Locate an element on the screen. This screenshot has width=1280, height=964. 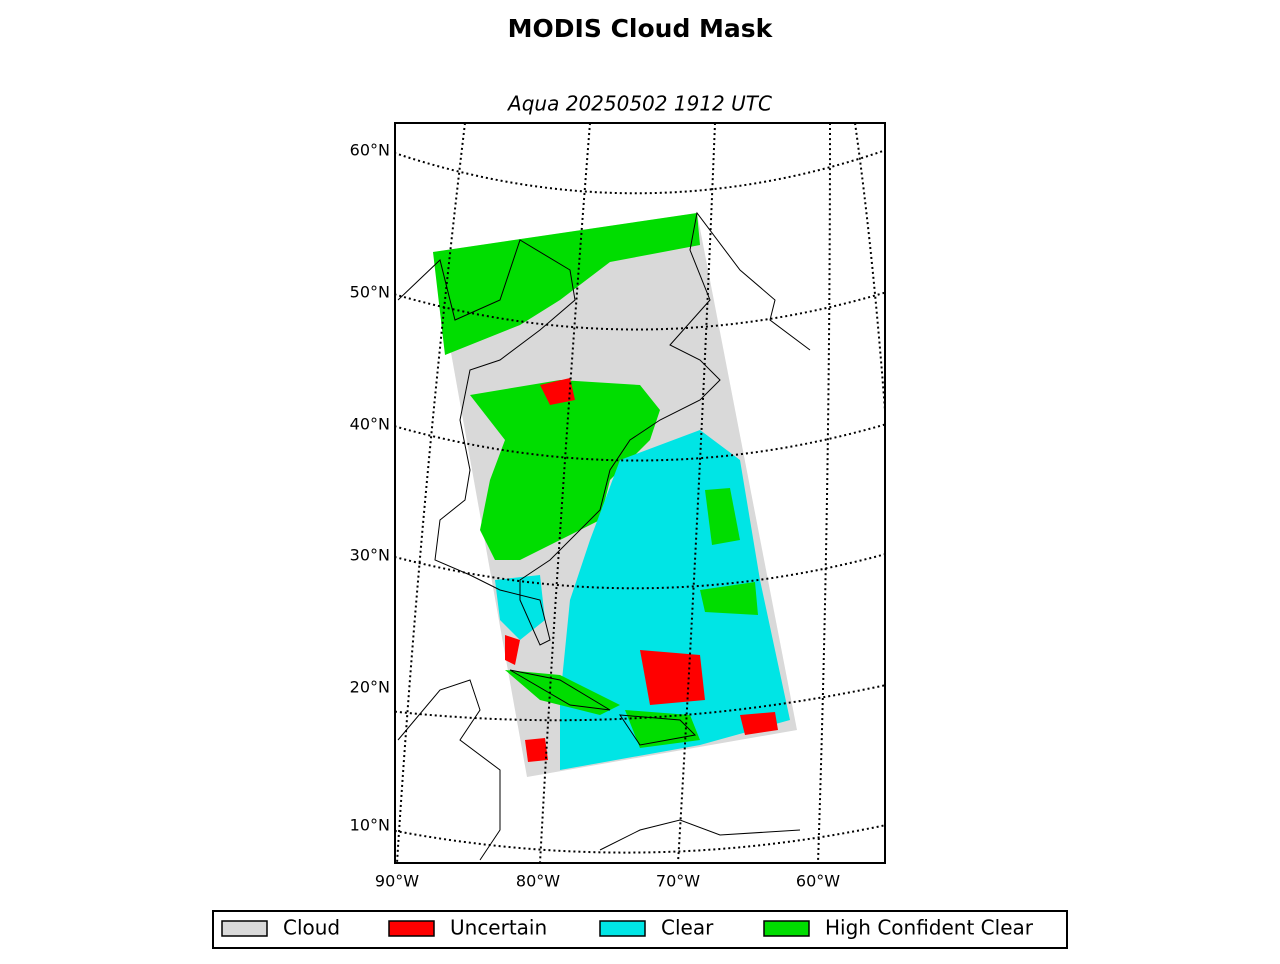
lat-label: 40°N is located at coordinates (370, 424).